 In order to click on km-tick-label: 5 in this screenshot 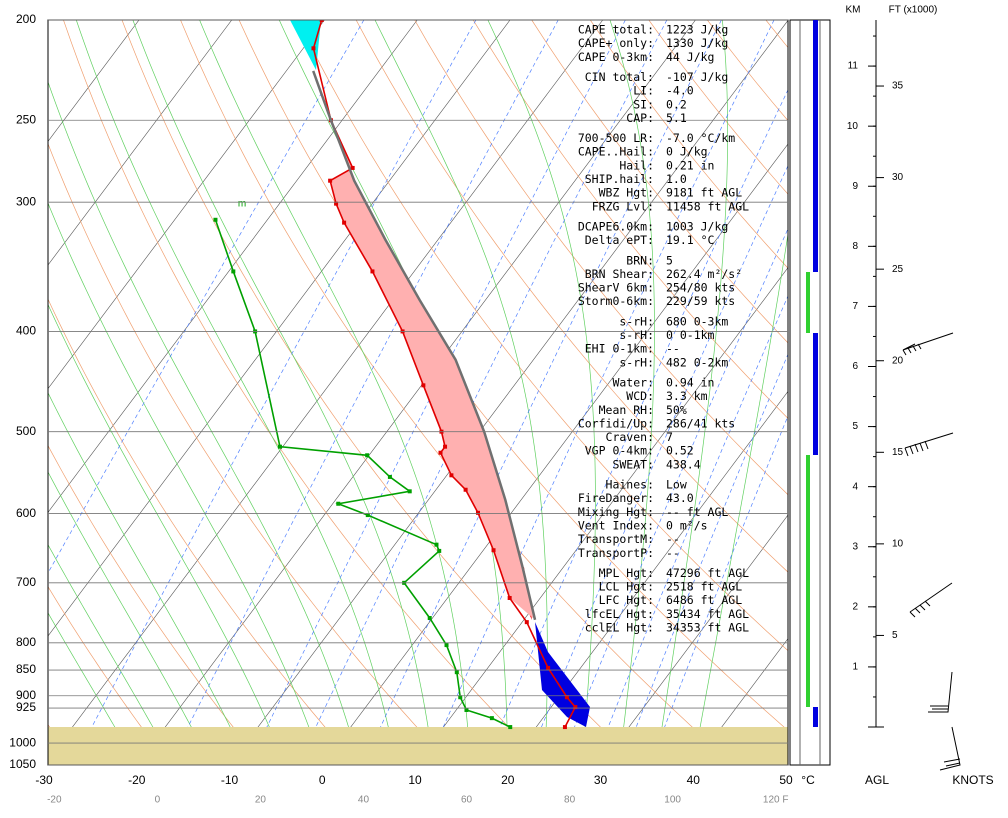, I will do `click(855, 426)`.